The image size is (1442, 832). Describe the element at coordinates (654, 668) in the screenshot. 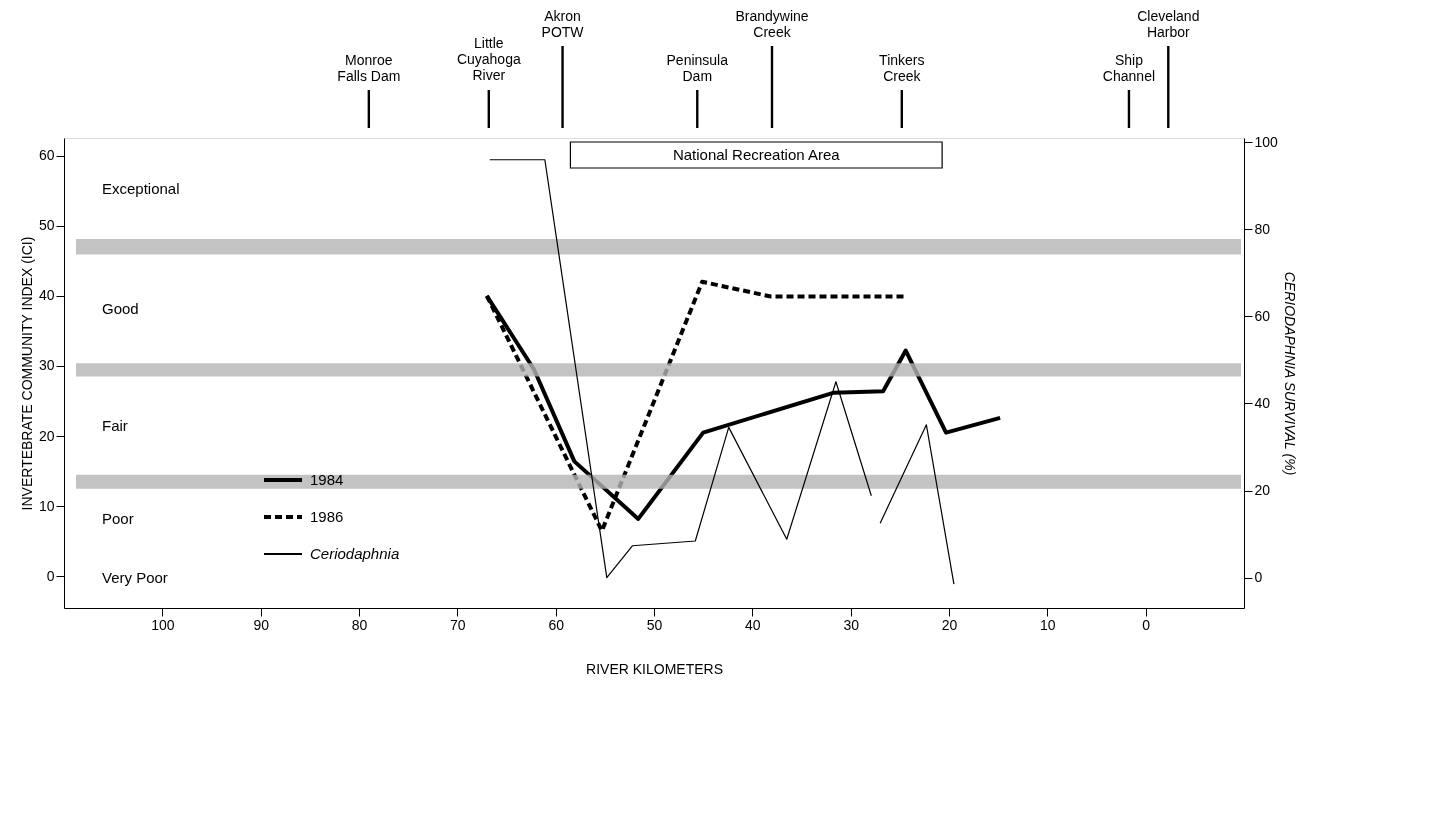

I see `x-axis-title: RIVER KILOMETERS` at that location.